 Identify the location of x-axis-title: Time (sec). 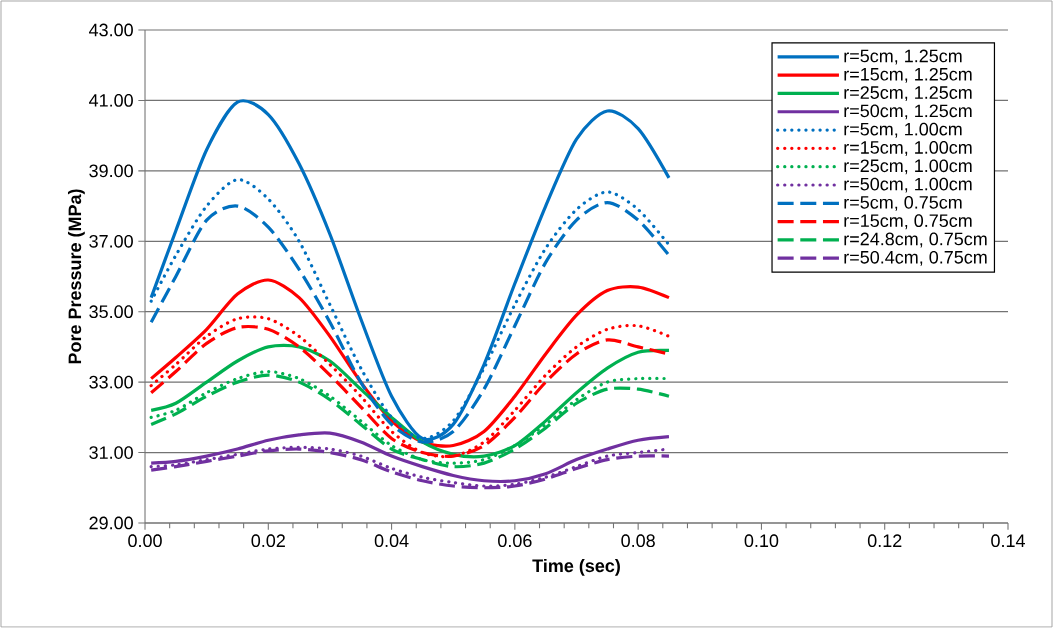
(576, 567).